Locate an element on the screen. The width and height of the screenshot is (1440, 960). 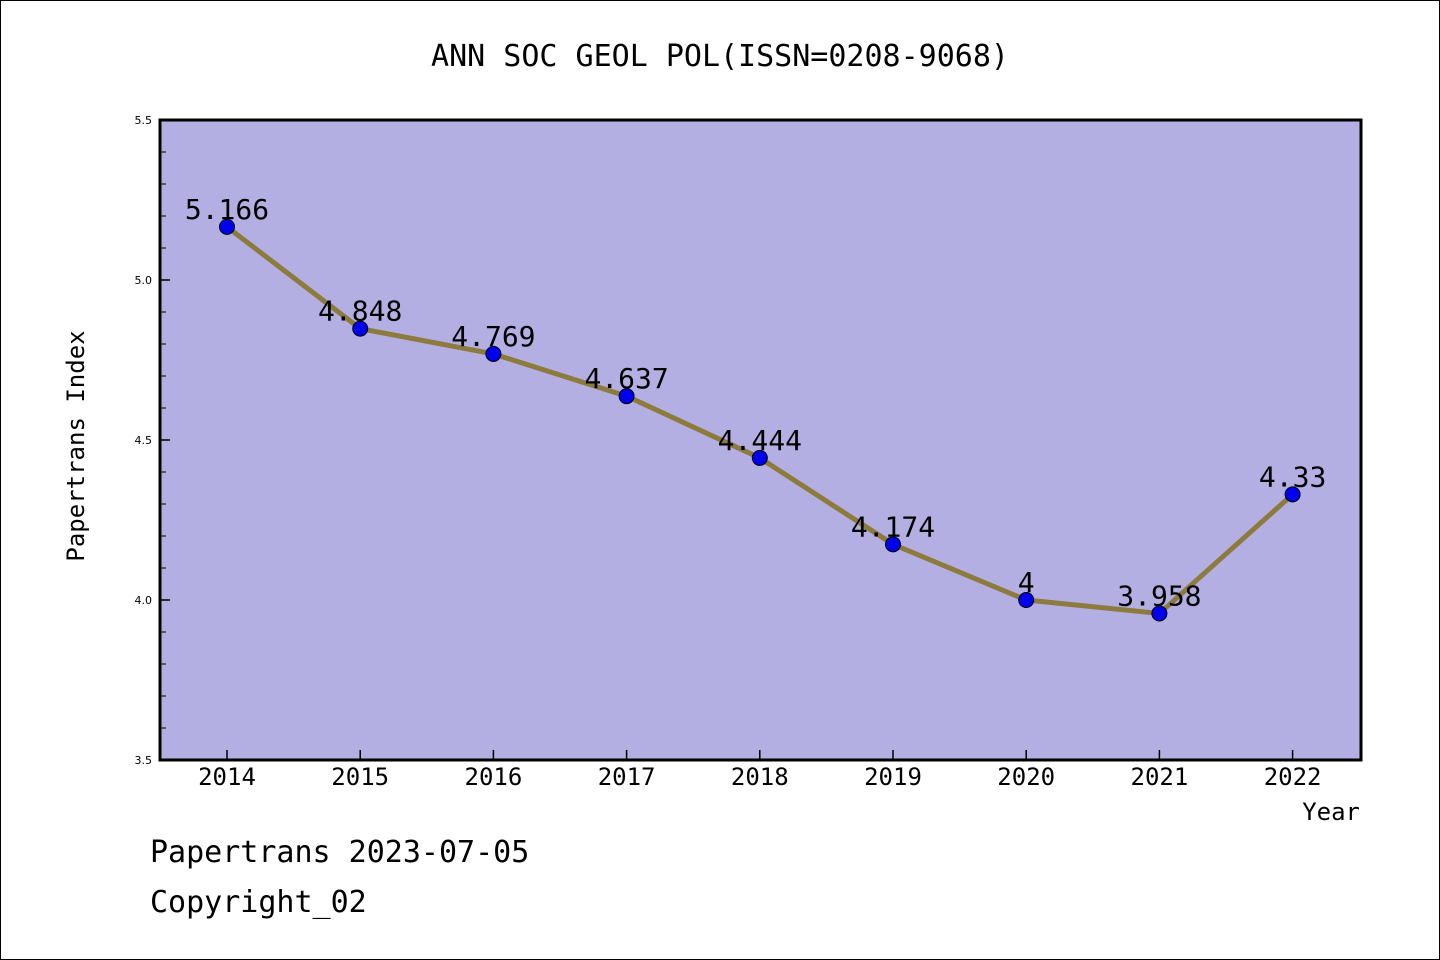
footer-date: Papertrans 2023-07-05 is located at coordinates (340, 852).